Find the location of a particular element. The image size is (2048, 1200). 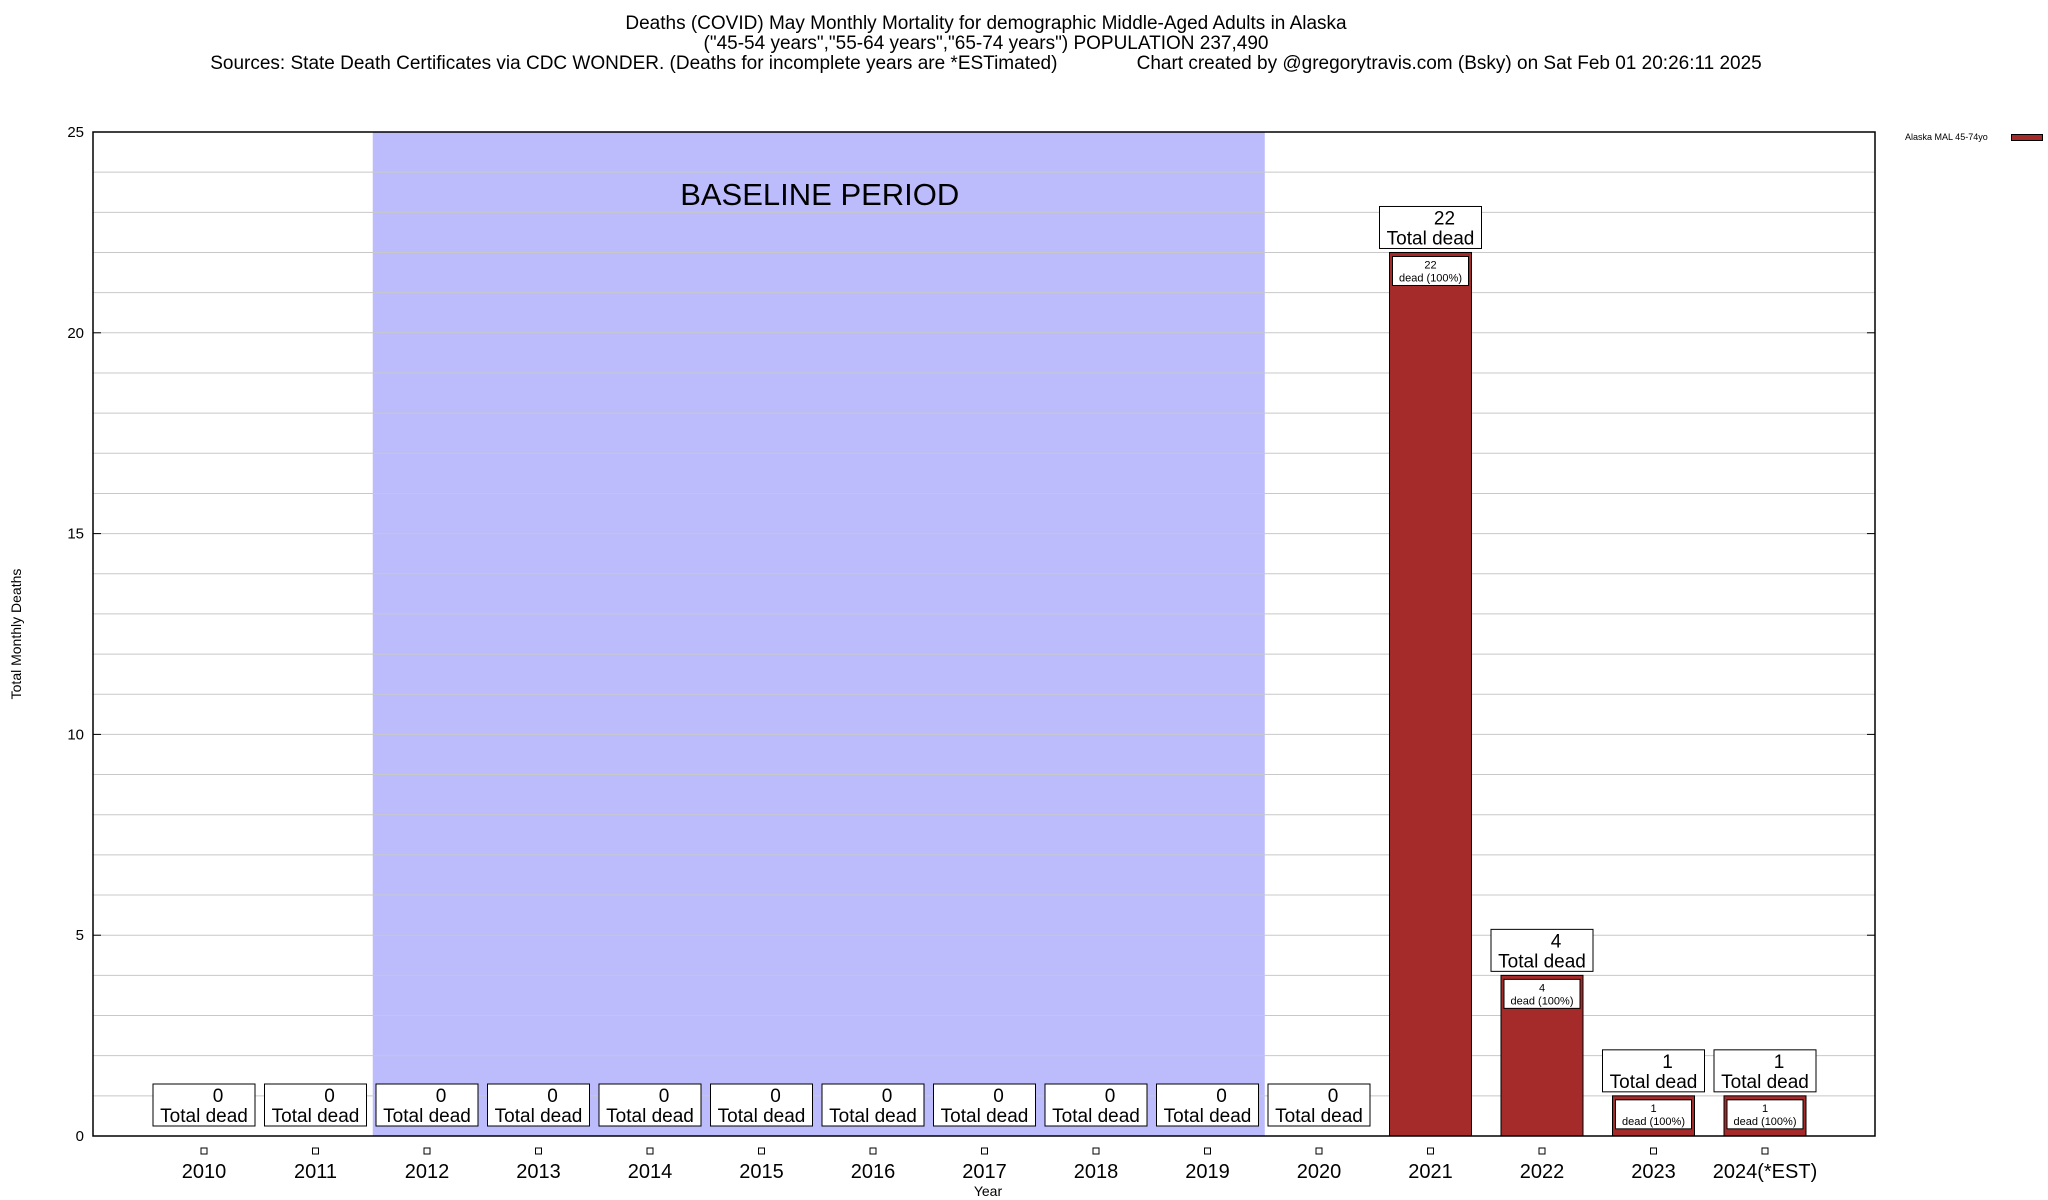

inner-label-value: 22 is located at coordinates (1430, 265).